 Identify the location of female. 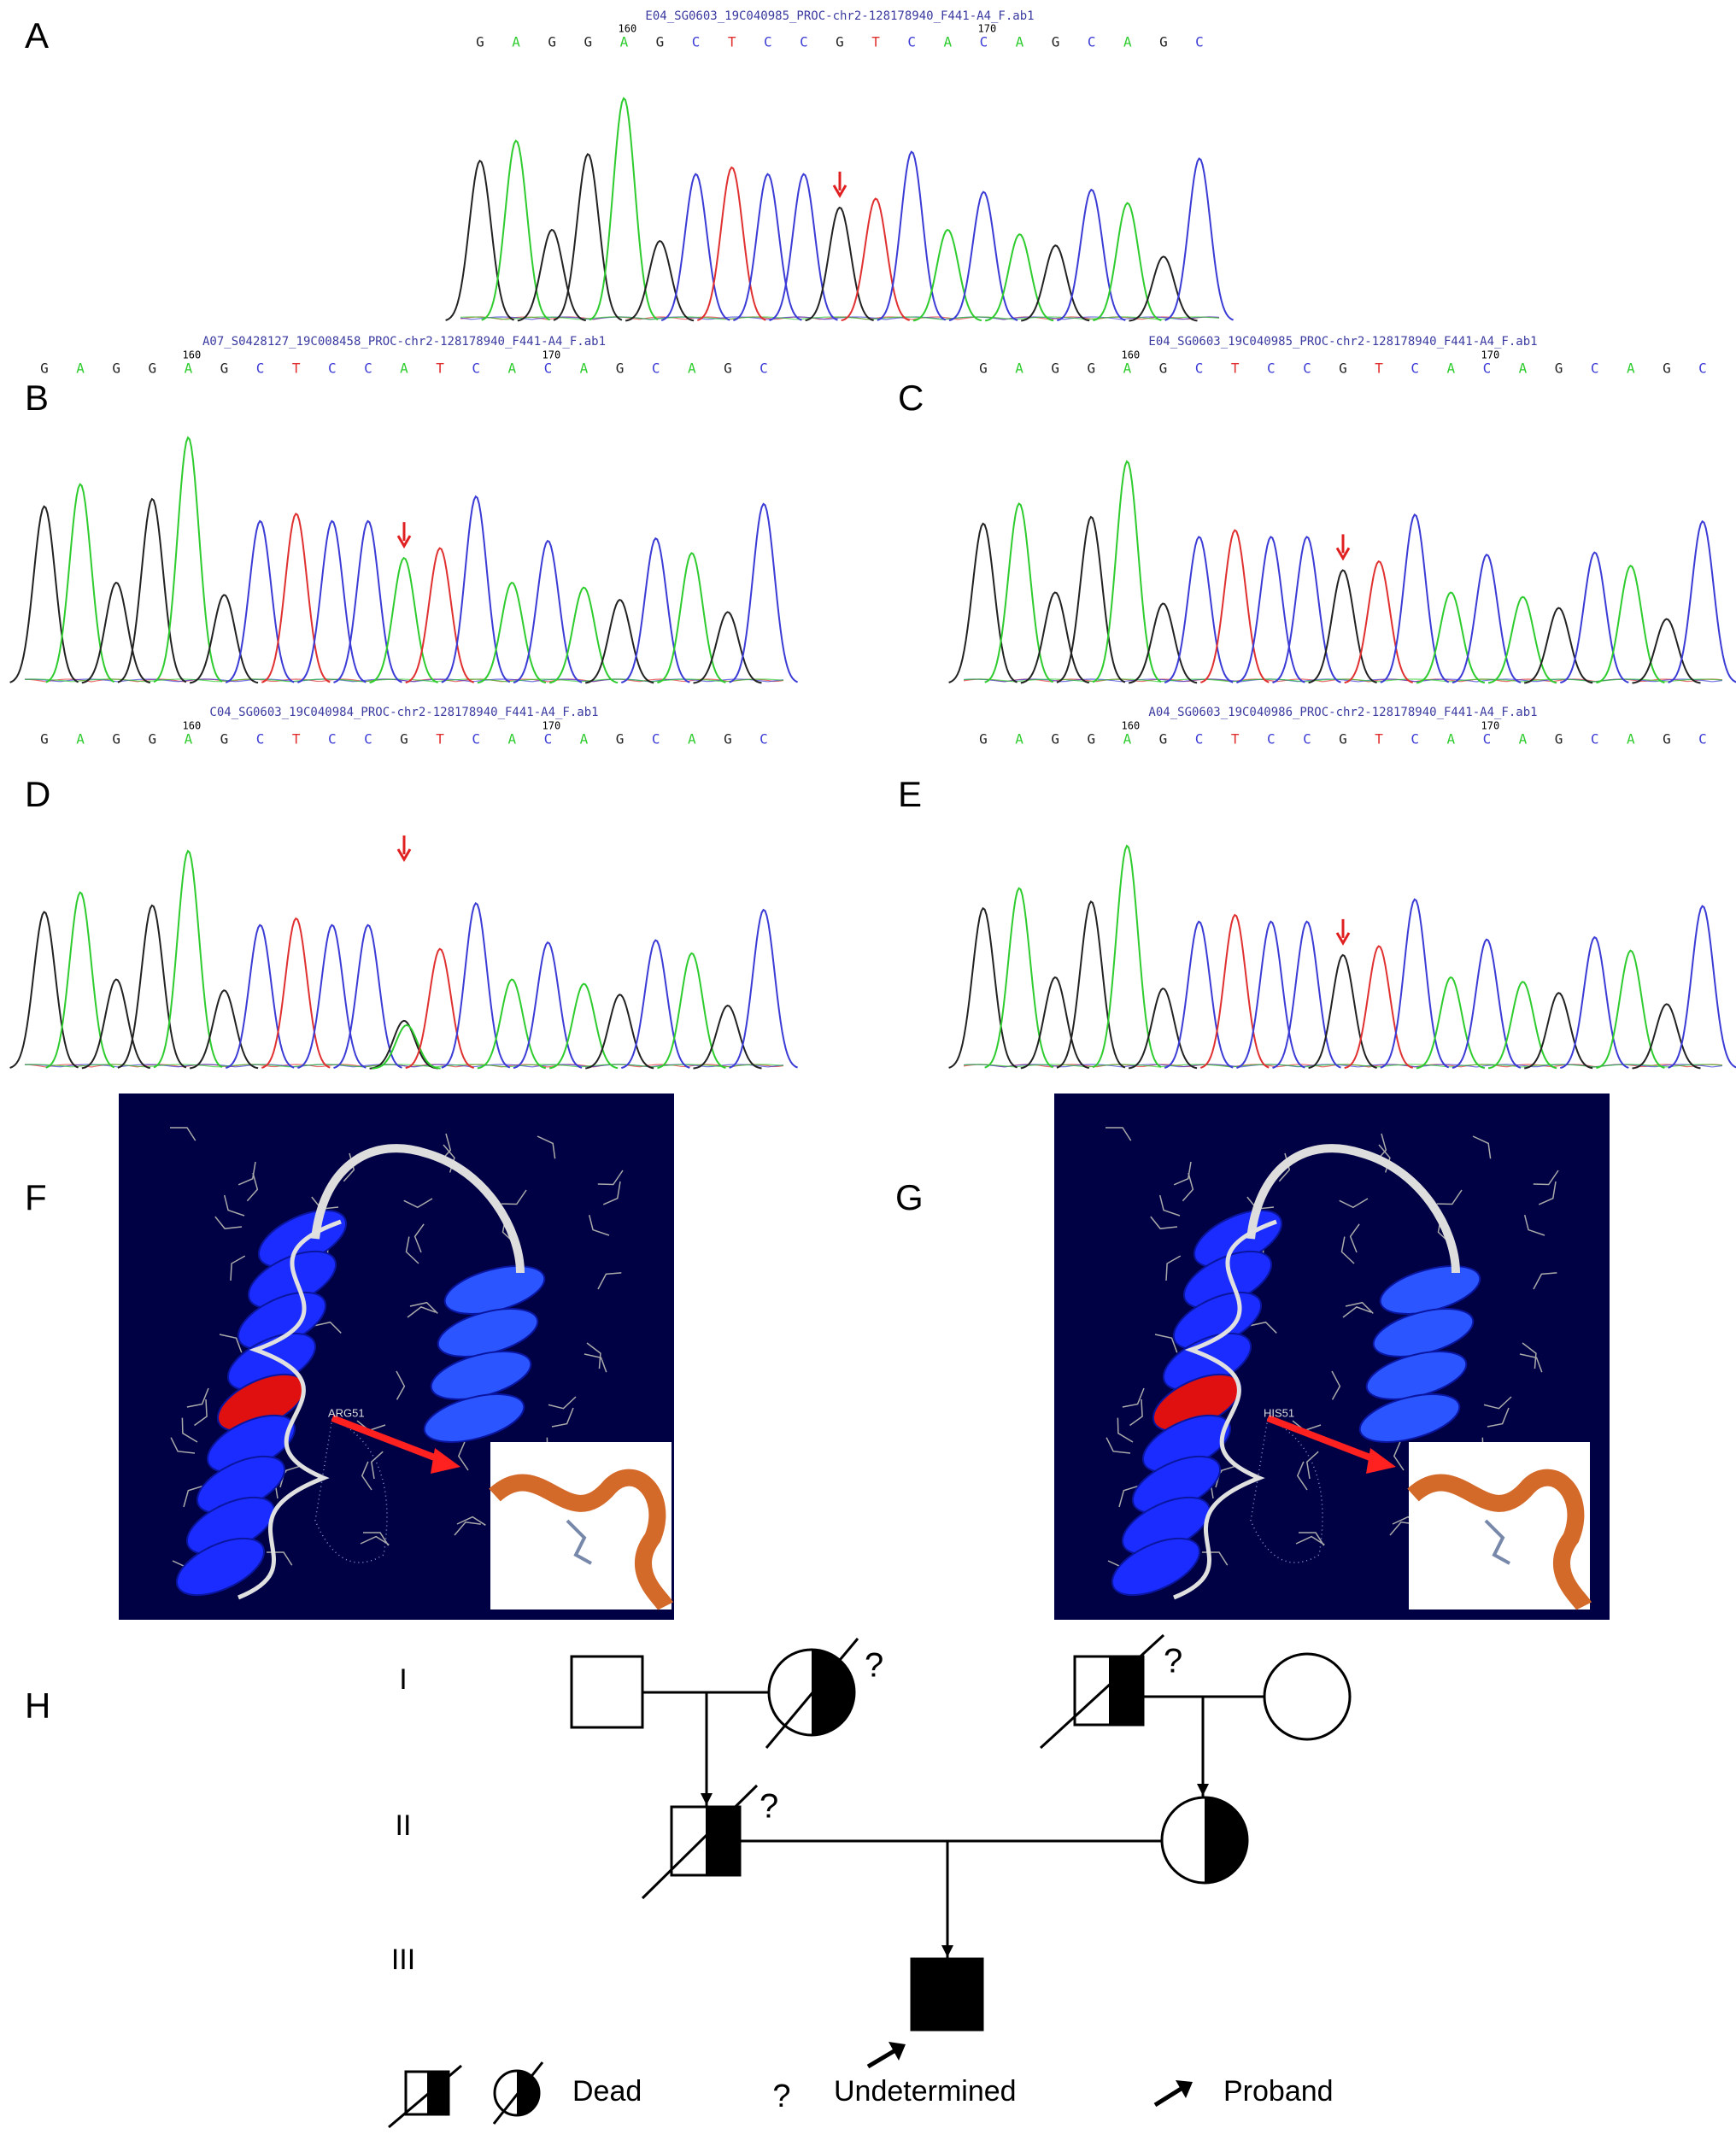
(1307, 1696).